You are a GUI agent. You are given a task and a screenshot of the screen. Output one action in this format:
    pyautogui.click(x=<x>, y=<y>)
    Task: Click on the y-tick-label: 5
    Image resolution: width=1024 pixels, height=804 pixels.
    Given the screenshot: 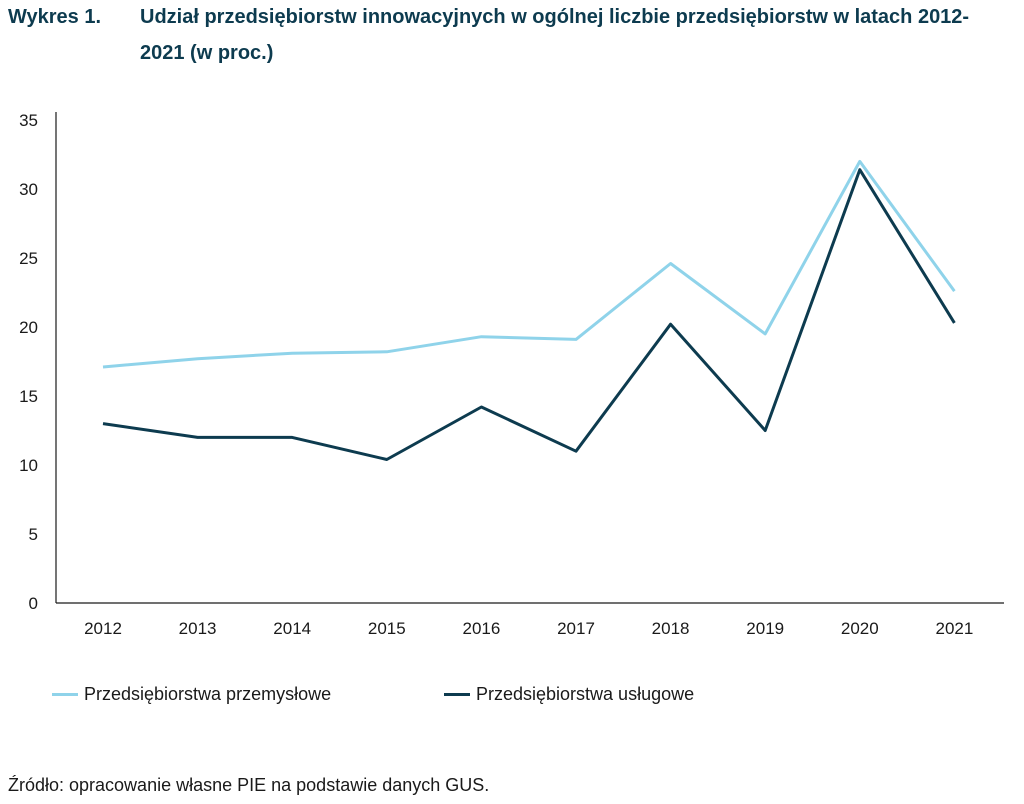 What is the action you would take?
    pyautogui.click(x=33, y=534)
    